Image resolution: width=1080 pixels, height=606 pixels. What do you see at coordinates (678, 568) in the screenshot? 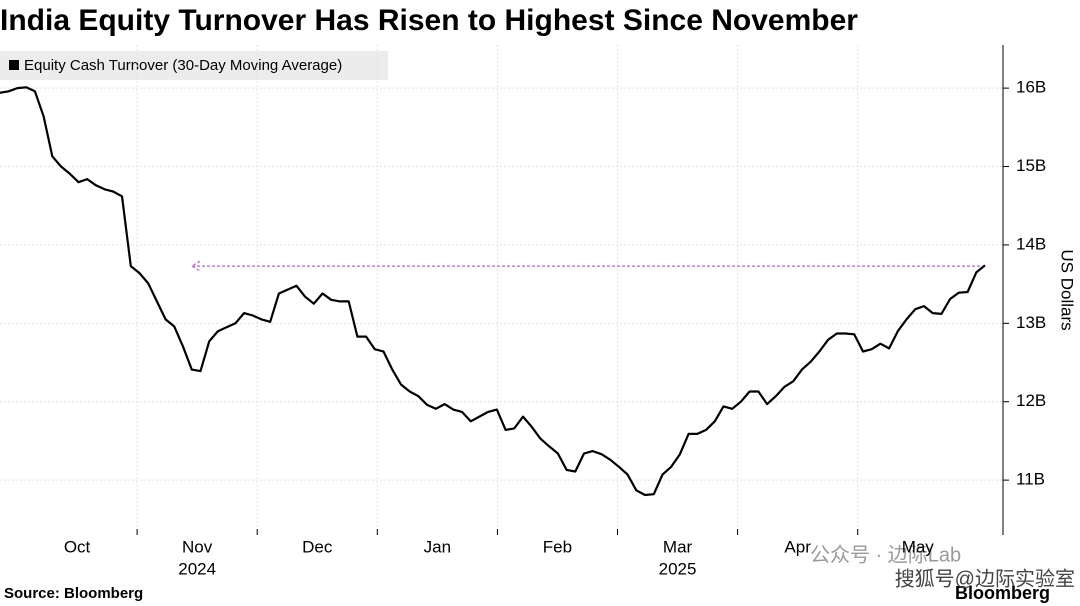
I see `x-year-label: 2025` at bounding box center [678, 568].